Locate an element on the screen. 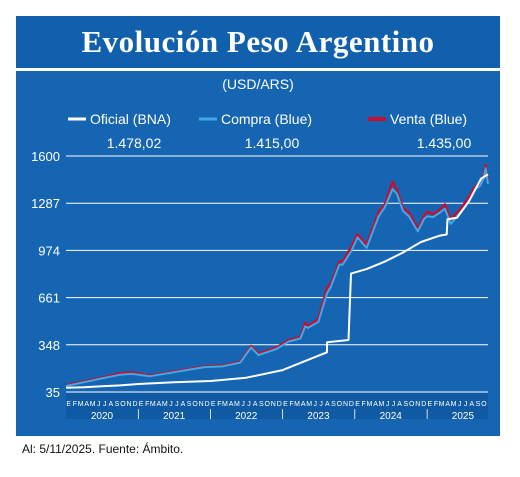  y-tick-label: 35 is located at coordinates (53, 392).